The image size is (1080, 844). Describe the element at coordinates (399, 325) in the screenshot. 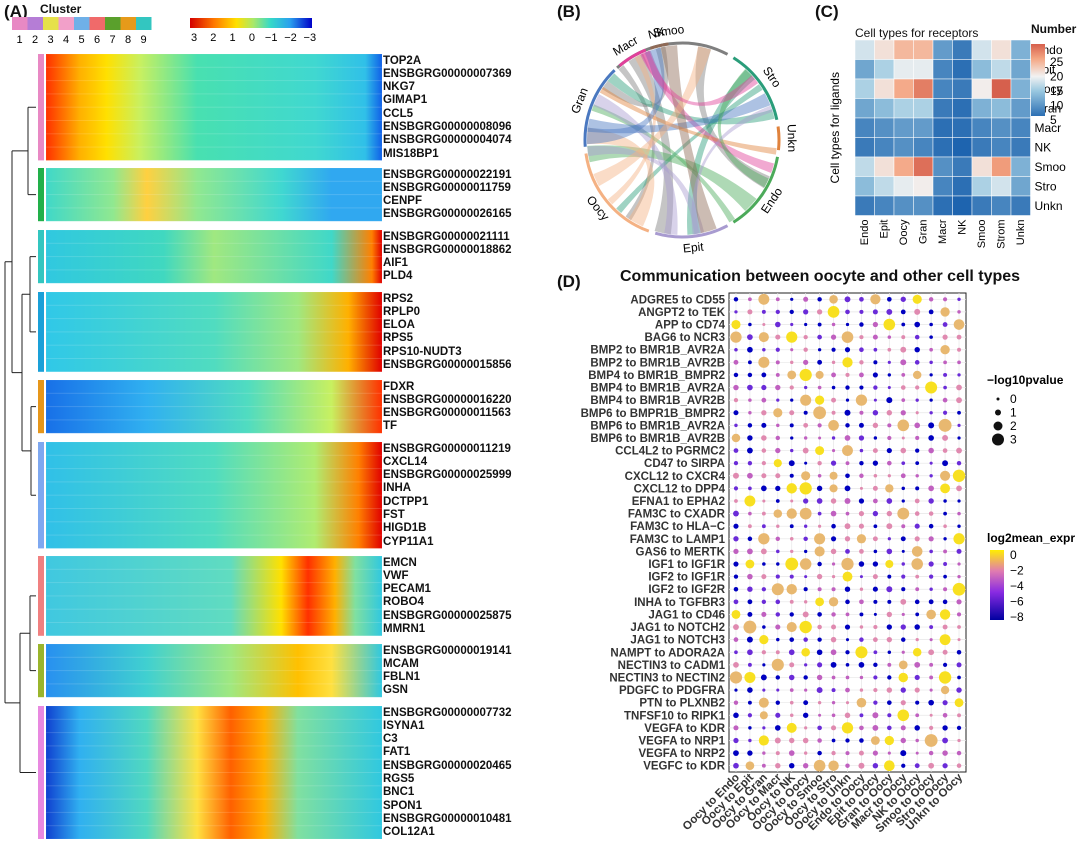

I see `gene-label: ELOA` at that location.